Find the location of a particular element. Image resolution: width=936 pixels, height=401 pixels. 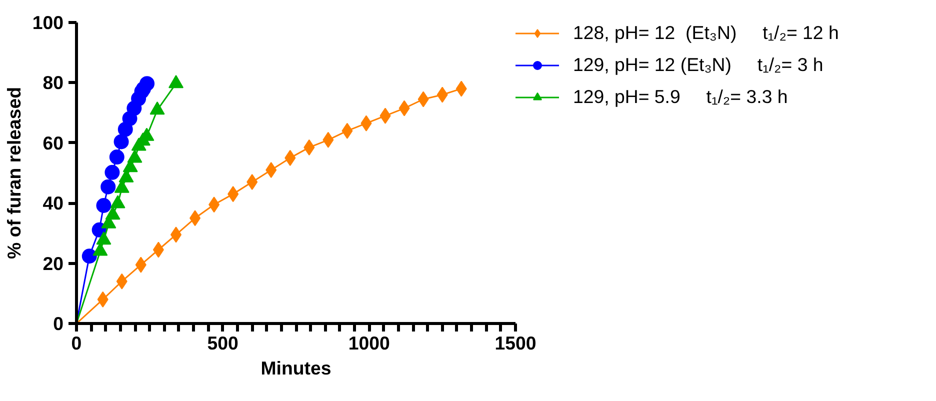

y-axis-title: % of furan released is located at coordinates (13, 173).